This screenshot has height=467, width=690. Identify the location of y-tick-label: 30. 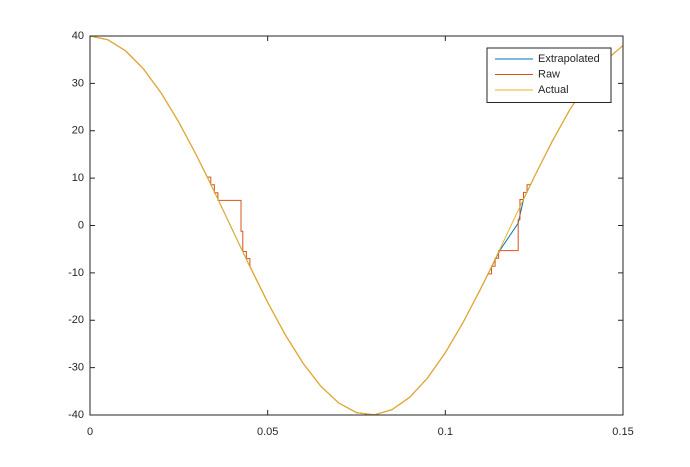
(78, 83).